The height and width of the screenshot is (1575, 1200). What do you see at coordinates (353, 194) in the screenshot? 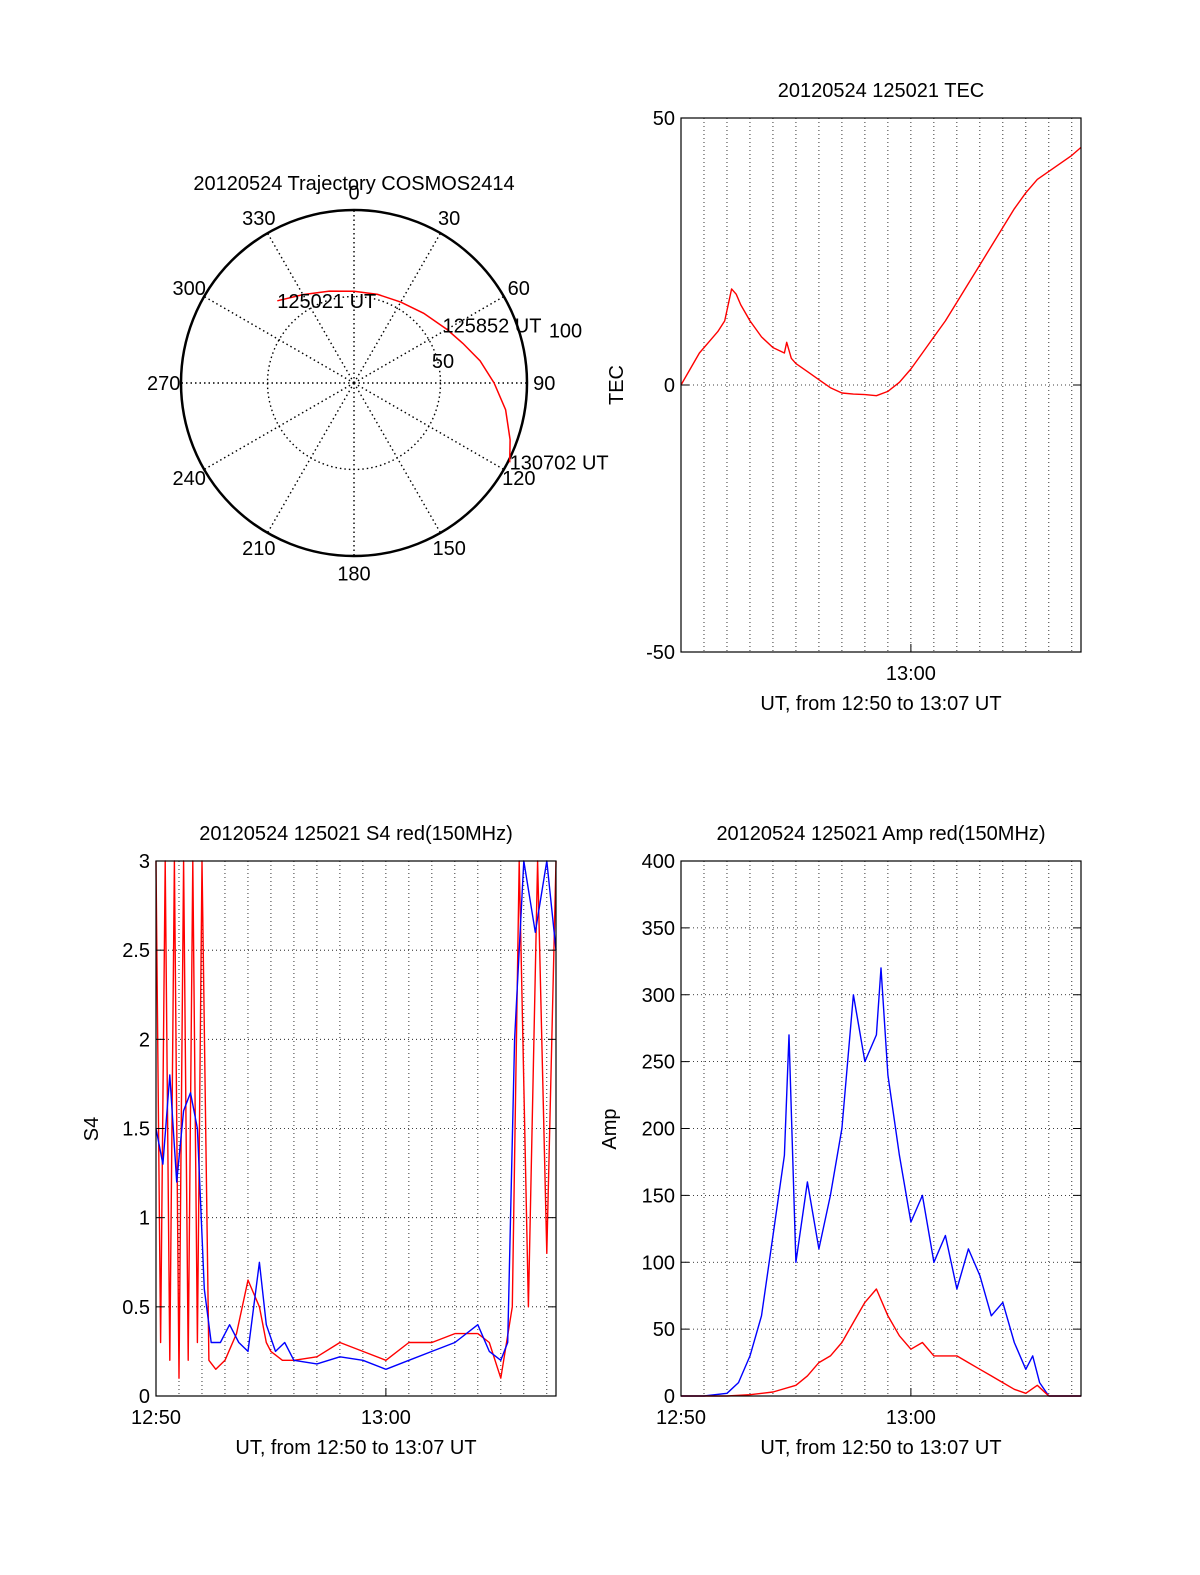
I see `azimuth-label: 0` at bounding box center [353, 194].